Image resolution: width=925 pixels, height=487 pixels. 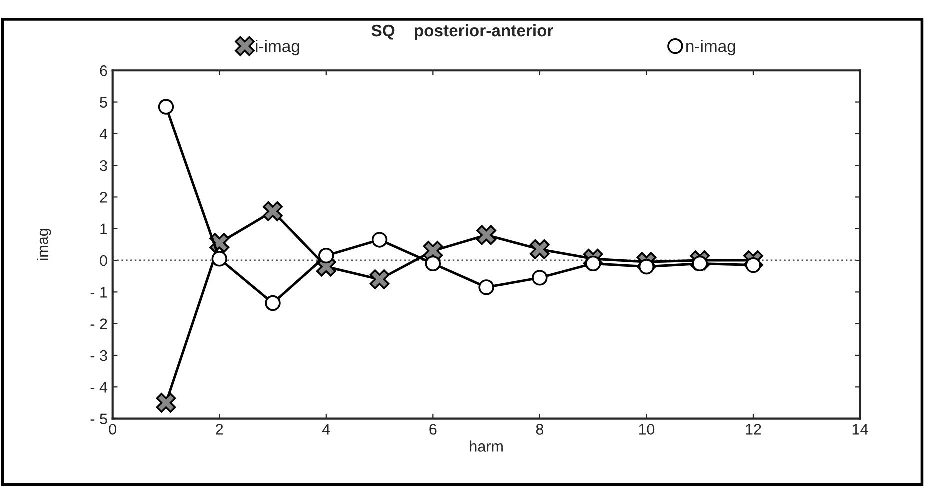 I want to click on y-tick-label: 4, so click(x=104, y=134).